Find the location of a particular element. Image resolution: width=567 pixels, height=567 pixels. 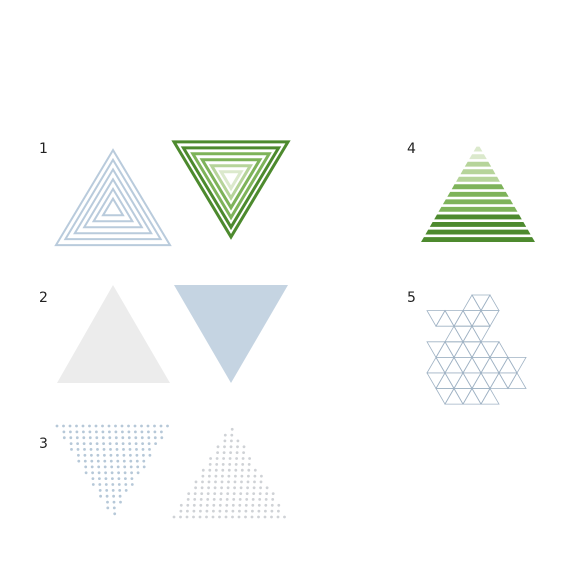

dotted-triangle-down-icon is located at coordinates (112, 470).